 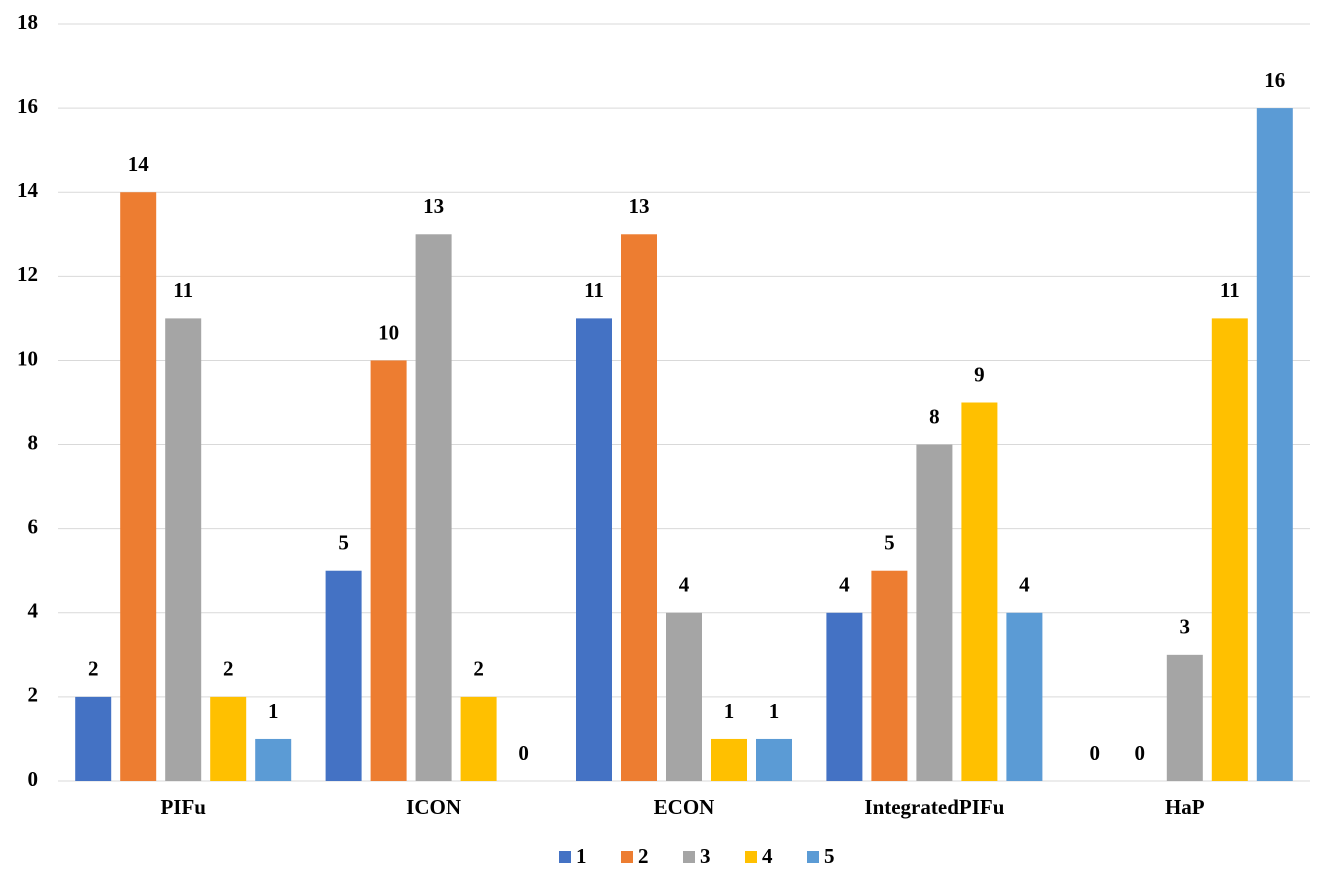 I want to click on y-tick-label: 16, so click(x=27, y=106).